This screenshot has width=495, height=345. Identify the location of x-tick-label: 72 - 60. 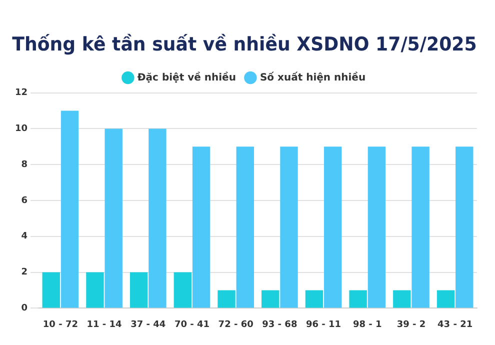
(236, 325).